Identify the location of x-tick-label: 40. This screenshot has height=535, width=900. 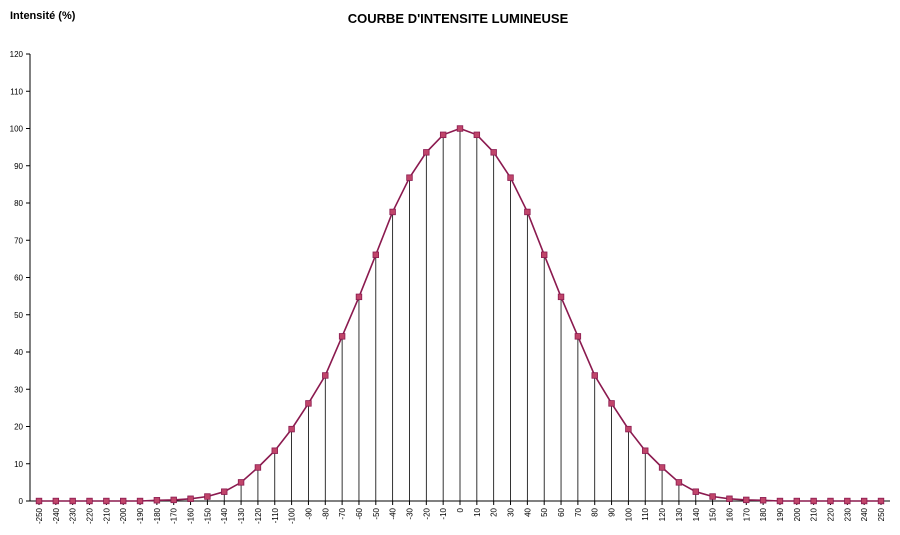
(527, 511).